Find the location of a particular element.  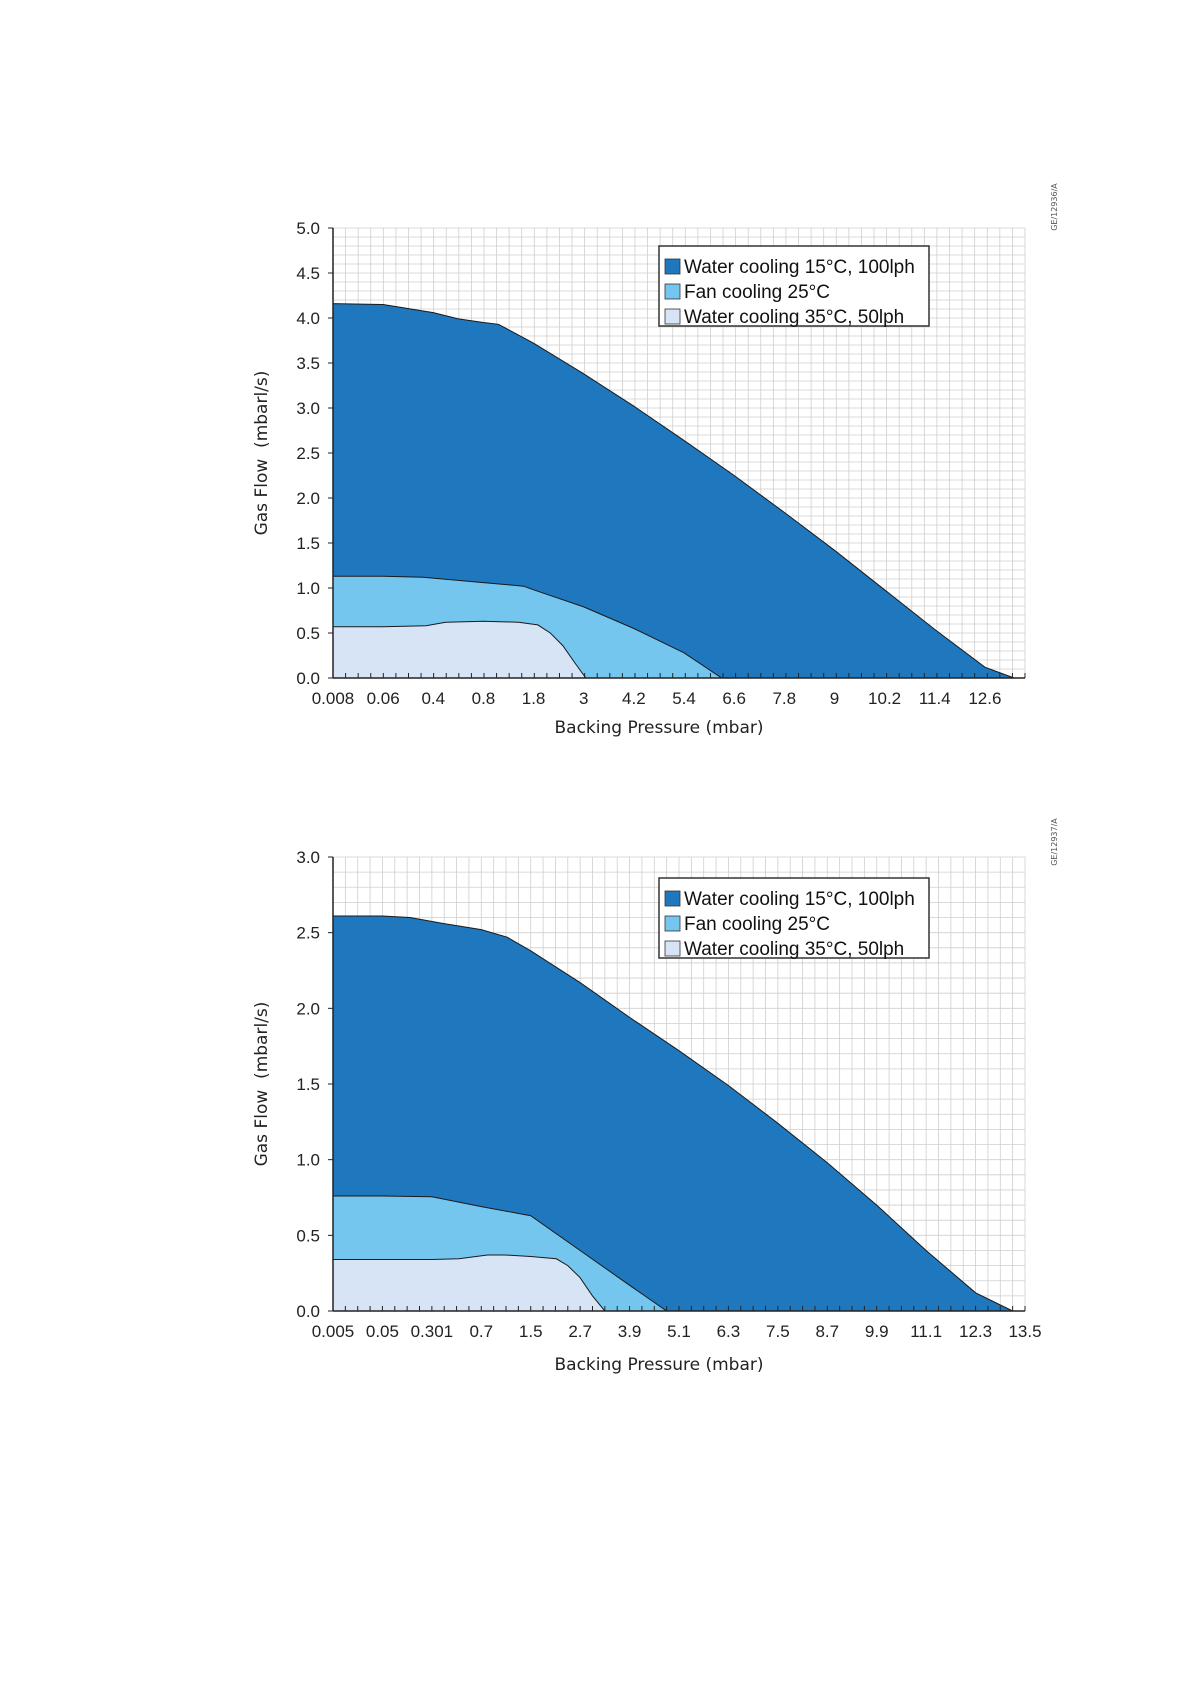

x-tick-label: 0.301 is located at coordinates (432, 1331).